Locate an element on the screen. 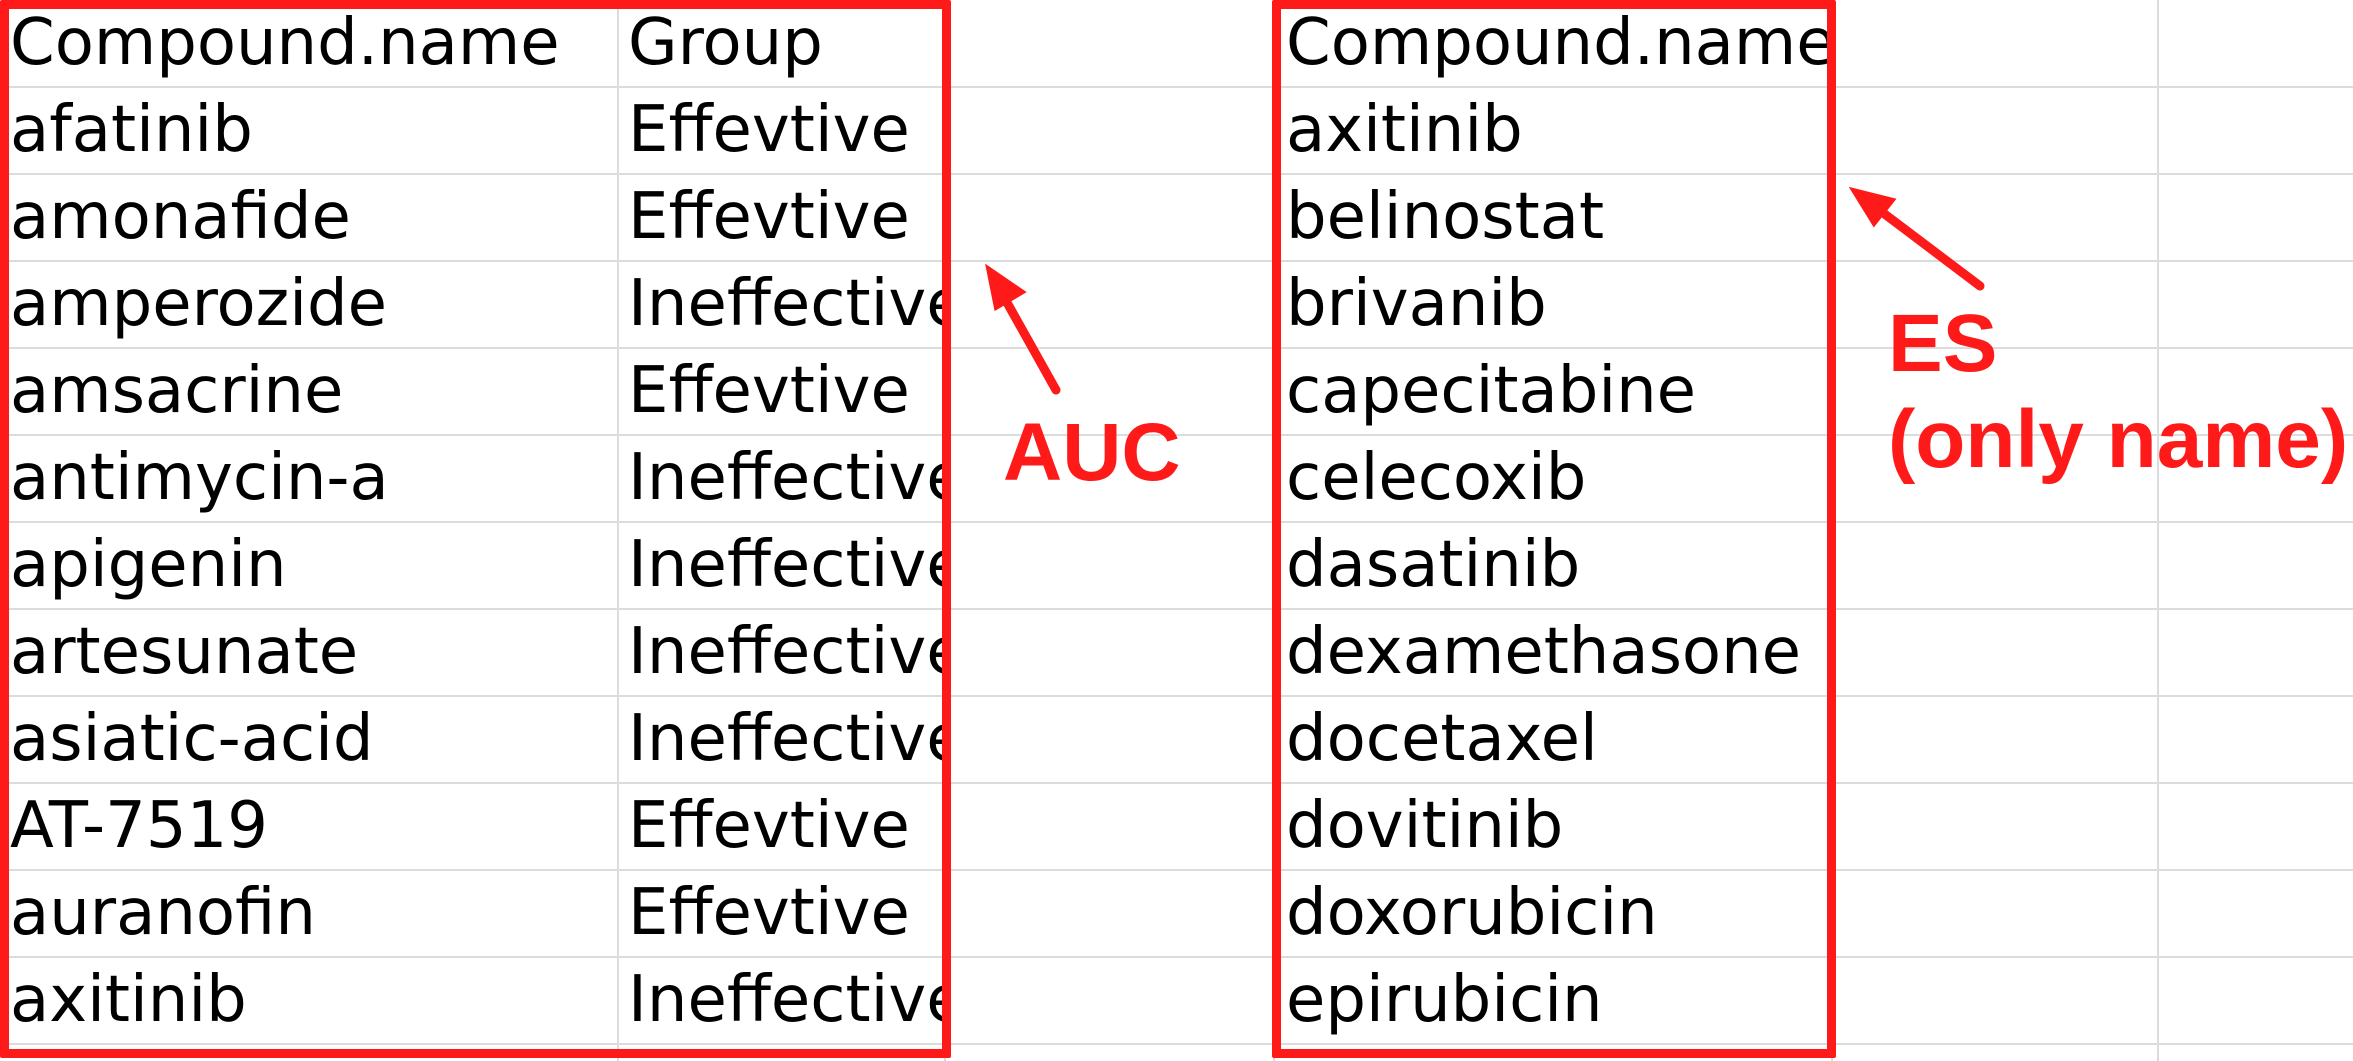  table-row: AT-7519 Effevtive dovitinib is located at coordinates (1176, 826).